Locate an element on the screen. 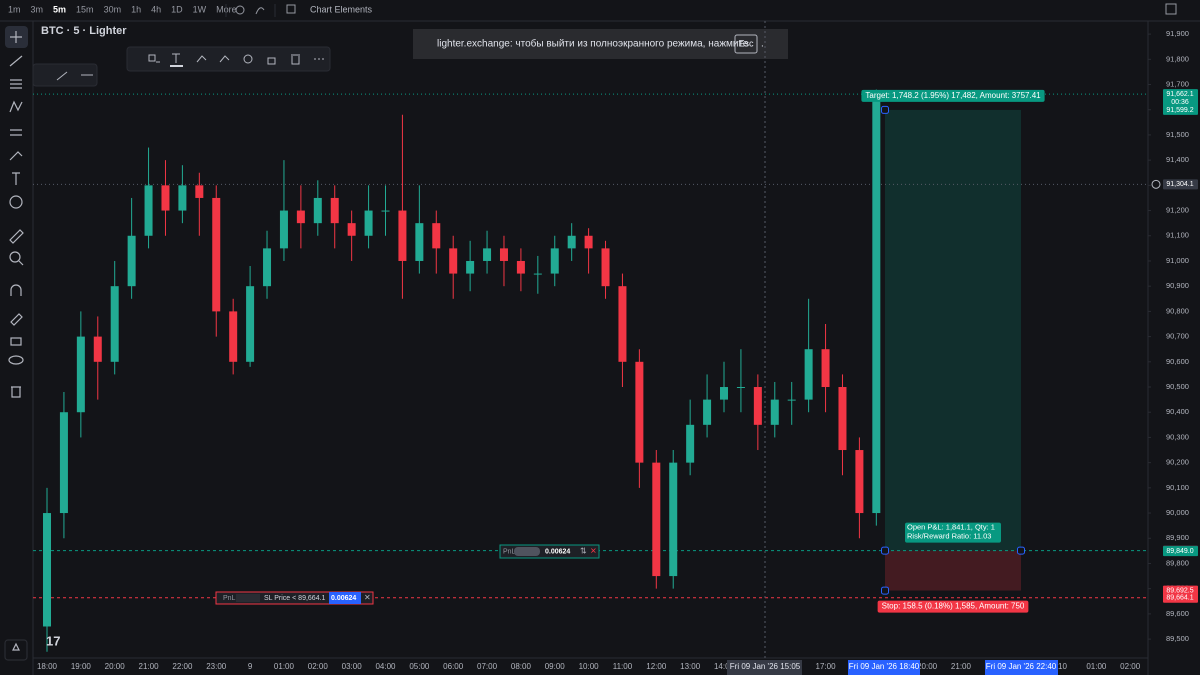 The width and height of the screenshot is (1200, 675). interval-button: 4h is located at coordinates (156, 9).